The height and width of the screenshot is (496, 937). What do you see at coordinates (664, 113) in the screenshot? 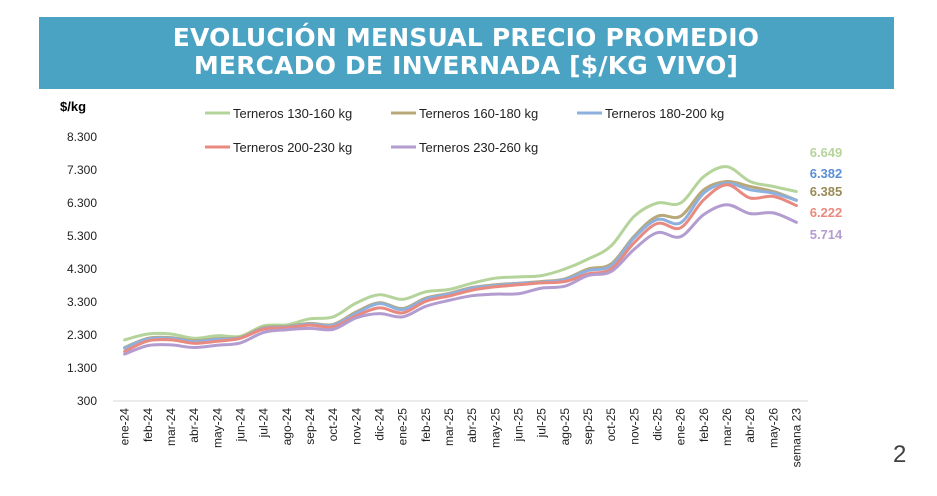
I see `legend-entry: Terneros 180-200 kg` at bounding box center [664, 113].